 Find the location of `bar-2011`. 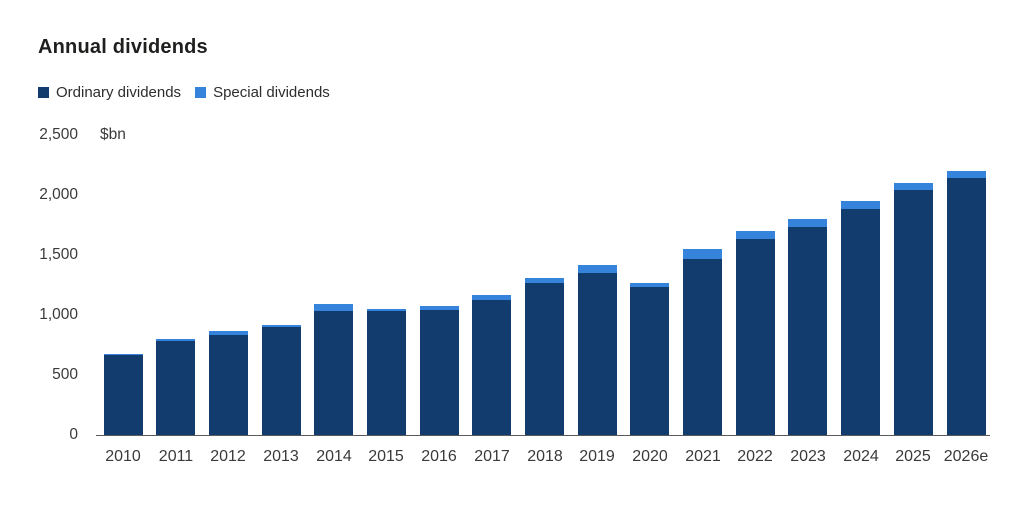

bar-2011 is located at coordinates (175, 387).